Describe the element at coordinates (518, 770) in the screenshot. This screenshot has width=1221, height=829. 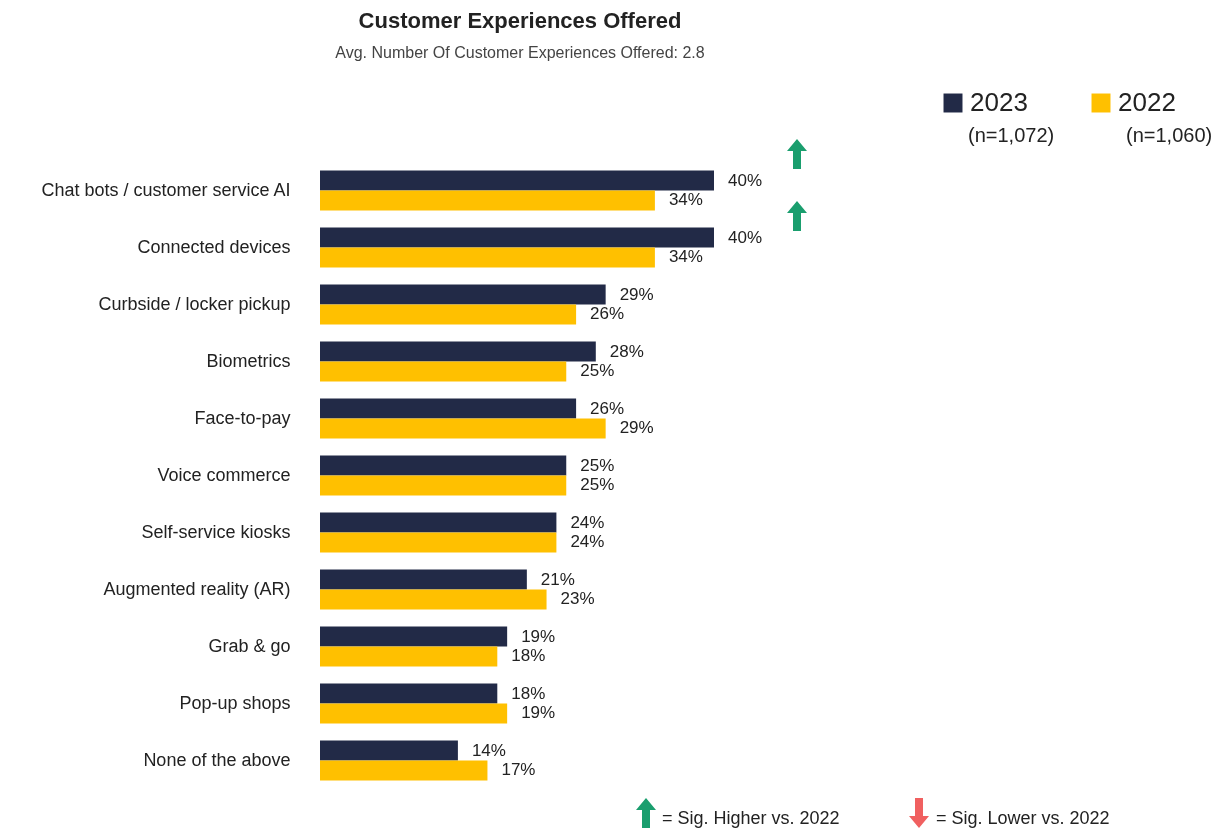
I see `data-label: 17%` at that location.